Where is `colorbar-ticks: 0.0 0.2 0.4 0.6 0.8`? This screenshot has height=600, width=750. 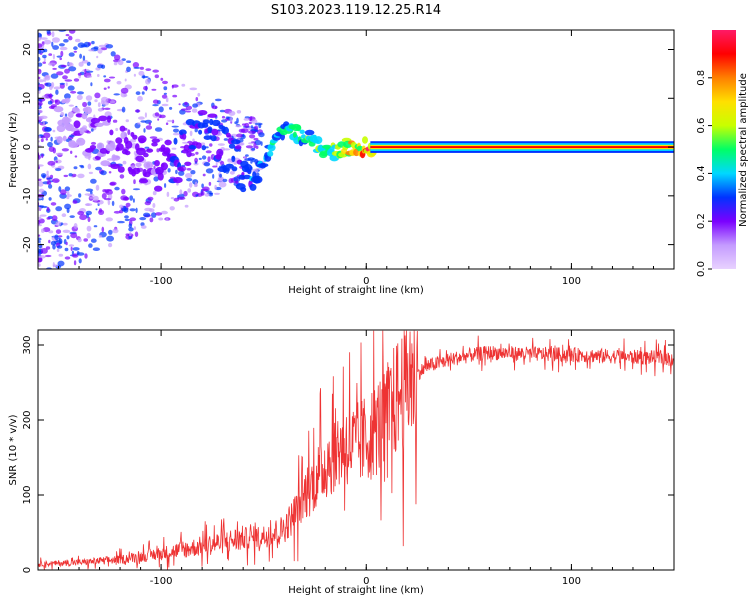 colorbar-ticks: 0.0 0.2 0.4 0.6 0.8 is located at coordinates (704, 173).